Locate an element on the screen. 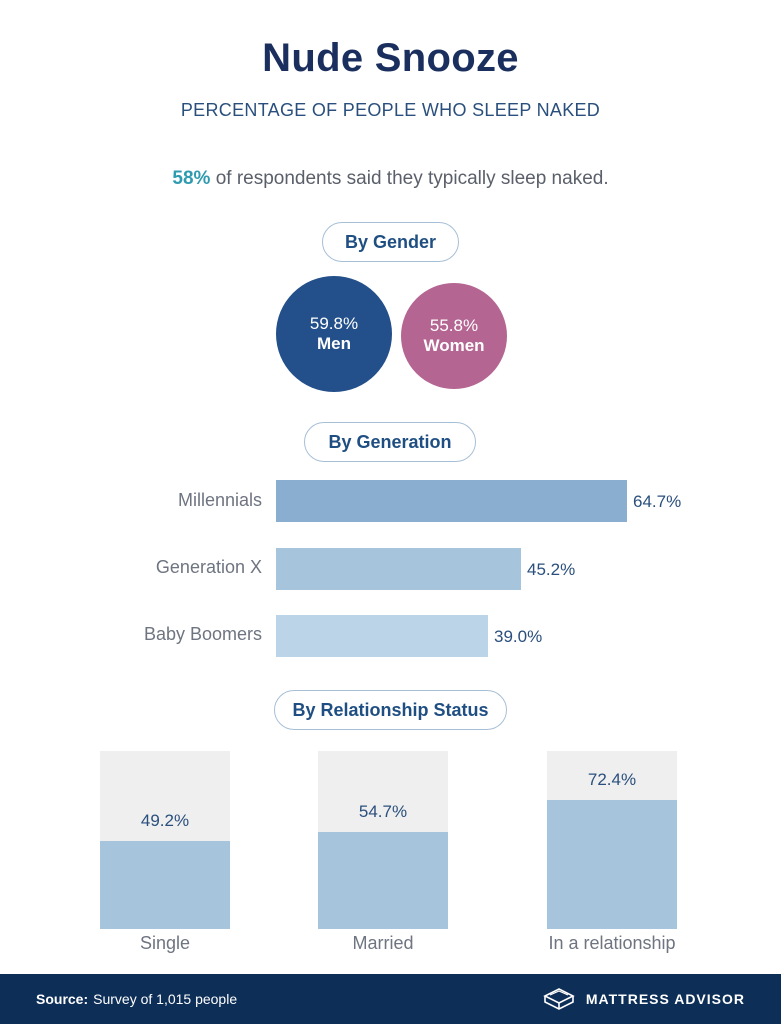 This screenshot has height=1024, width=781. relationship-bar-in-a-relationship is located at coordinates (612, 864).